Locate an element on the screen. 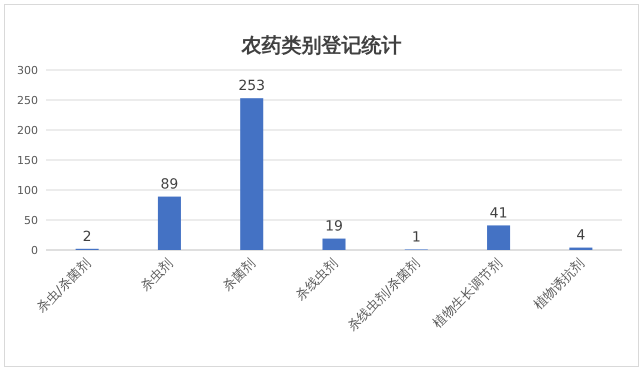  data-label: 2 is located at coordinates (87, 236).